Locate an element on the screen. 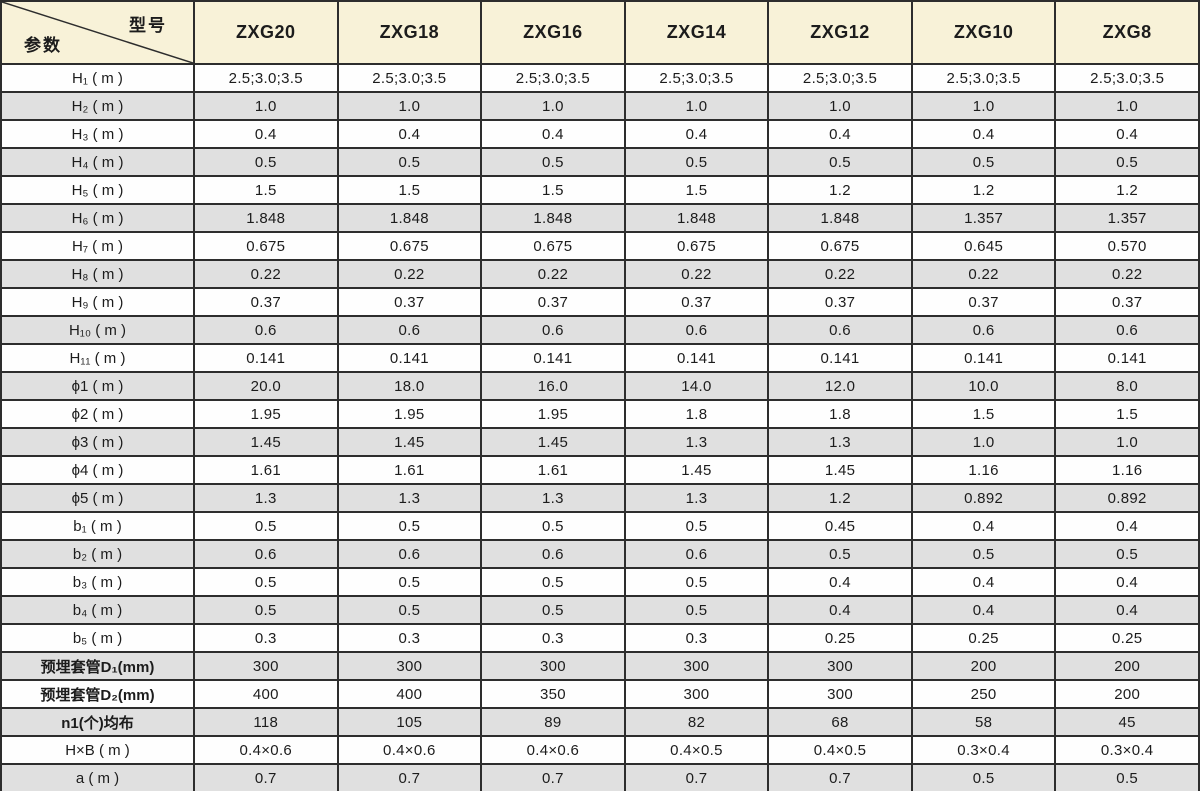  value-cell: 16.0 is located at coordinates (553, 386).